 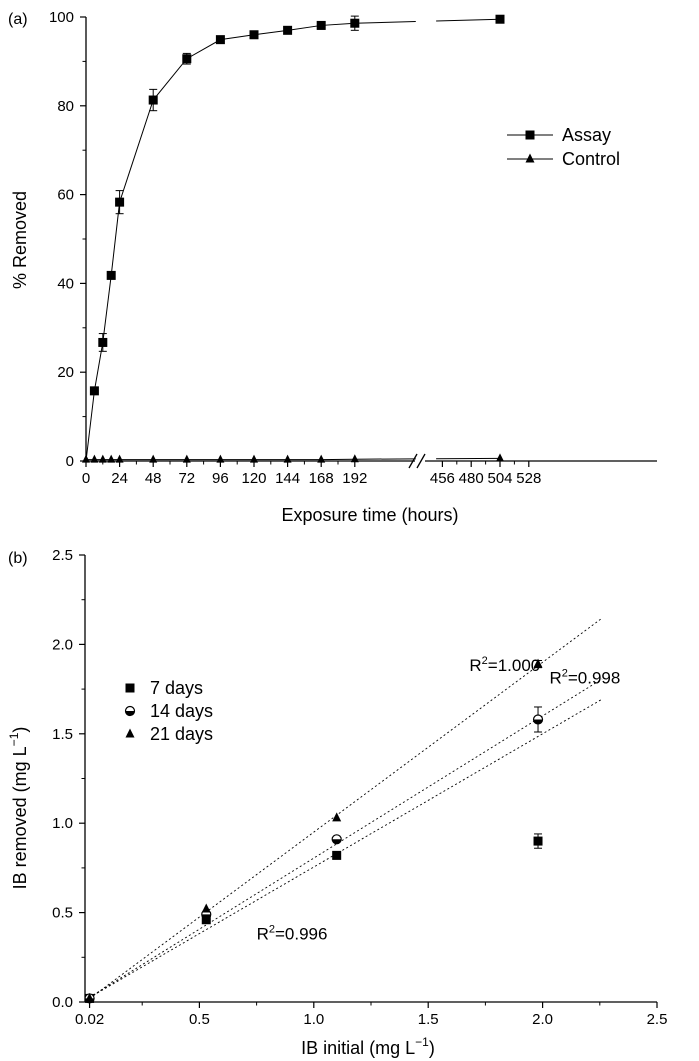 What do you see at coordinates (130, 688) in the screenshot?
I see `panel-b-legend-marker-7-days` at bounding box center [130, 688].